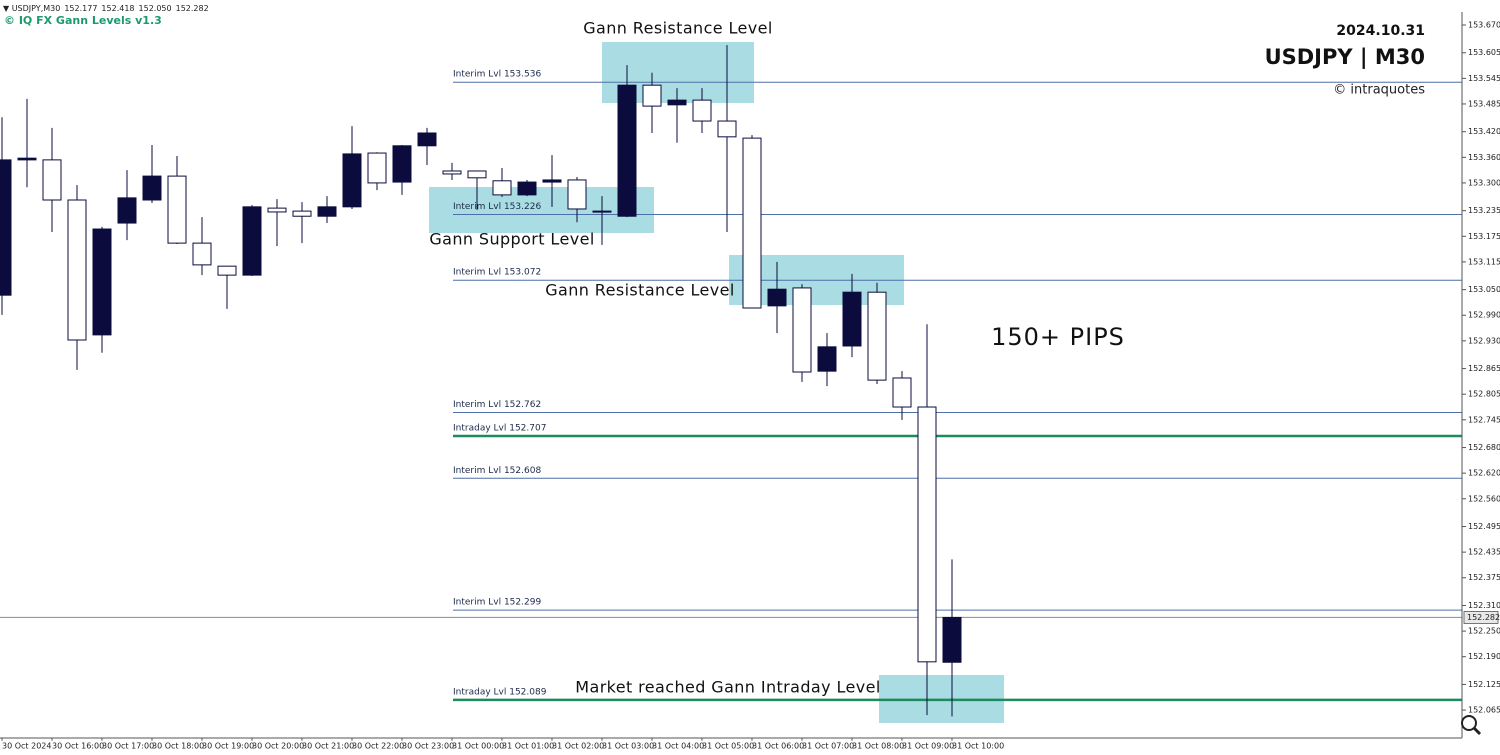 This screenshot has height=755, width=1500. Describe the element at coordinates (541, 210) in the screenshot. I see `support-box` at that location.